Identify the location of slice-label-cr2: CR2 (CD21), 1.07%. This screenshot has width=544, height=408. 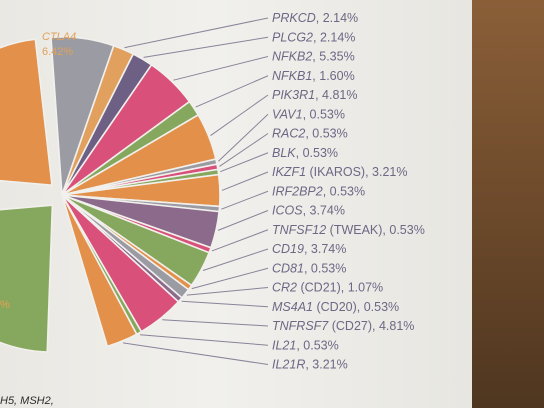
(327, 288).